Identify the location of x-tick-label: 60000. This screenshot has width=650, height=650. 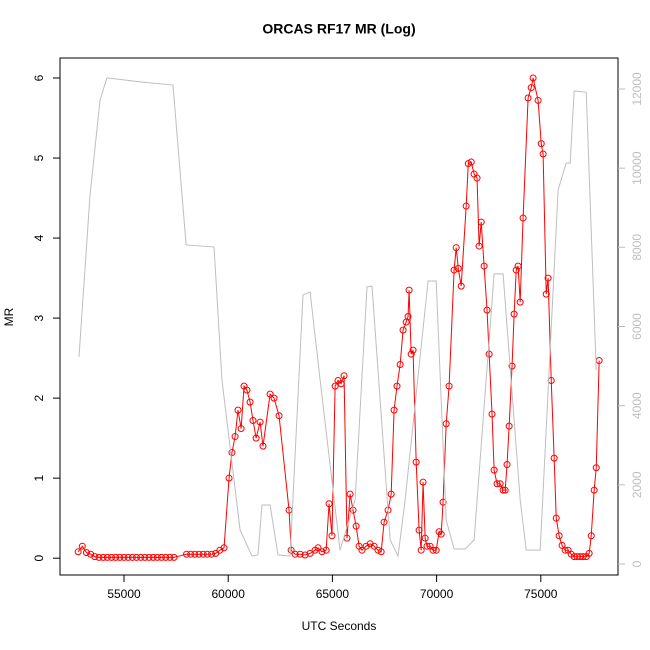
(229, 594).